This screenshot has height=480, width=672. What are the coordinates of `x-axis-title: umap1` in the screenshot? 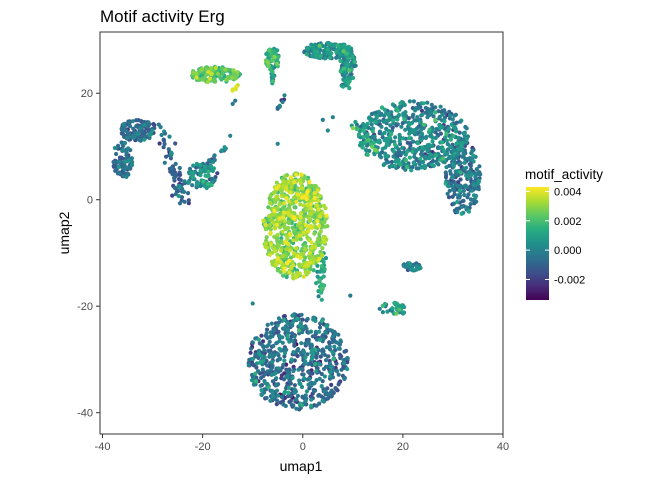 It's located at (301, 466).